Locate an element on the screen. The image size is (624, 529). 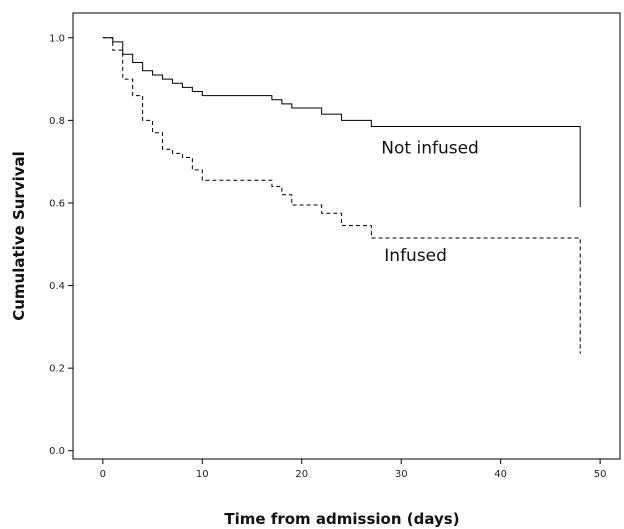
x-tick-label: 50 is located at coordinates (600, 474).